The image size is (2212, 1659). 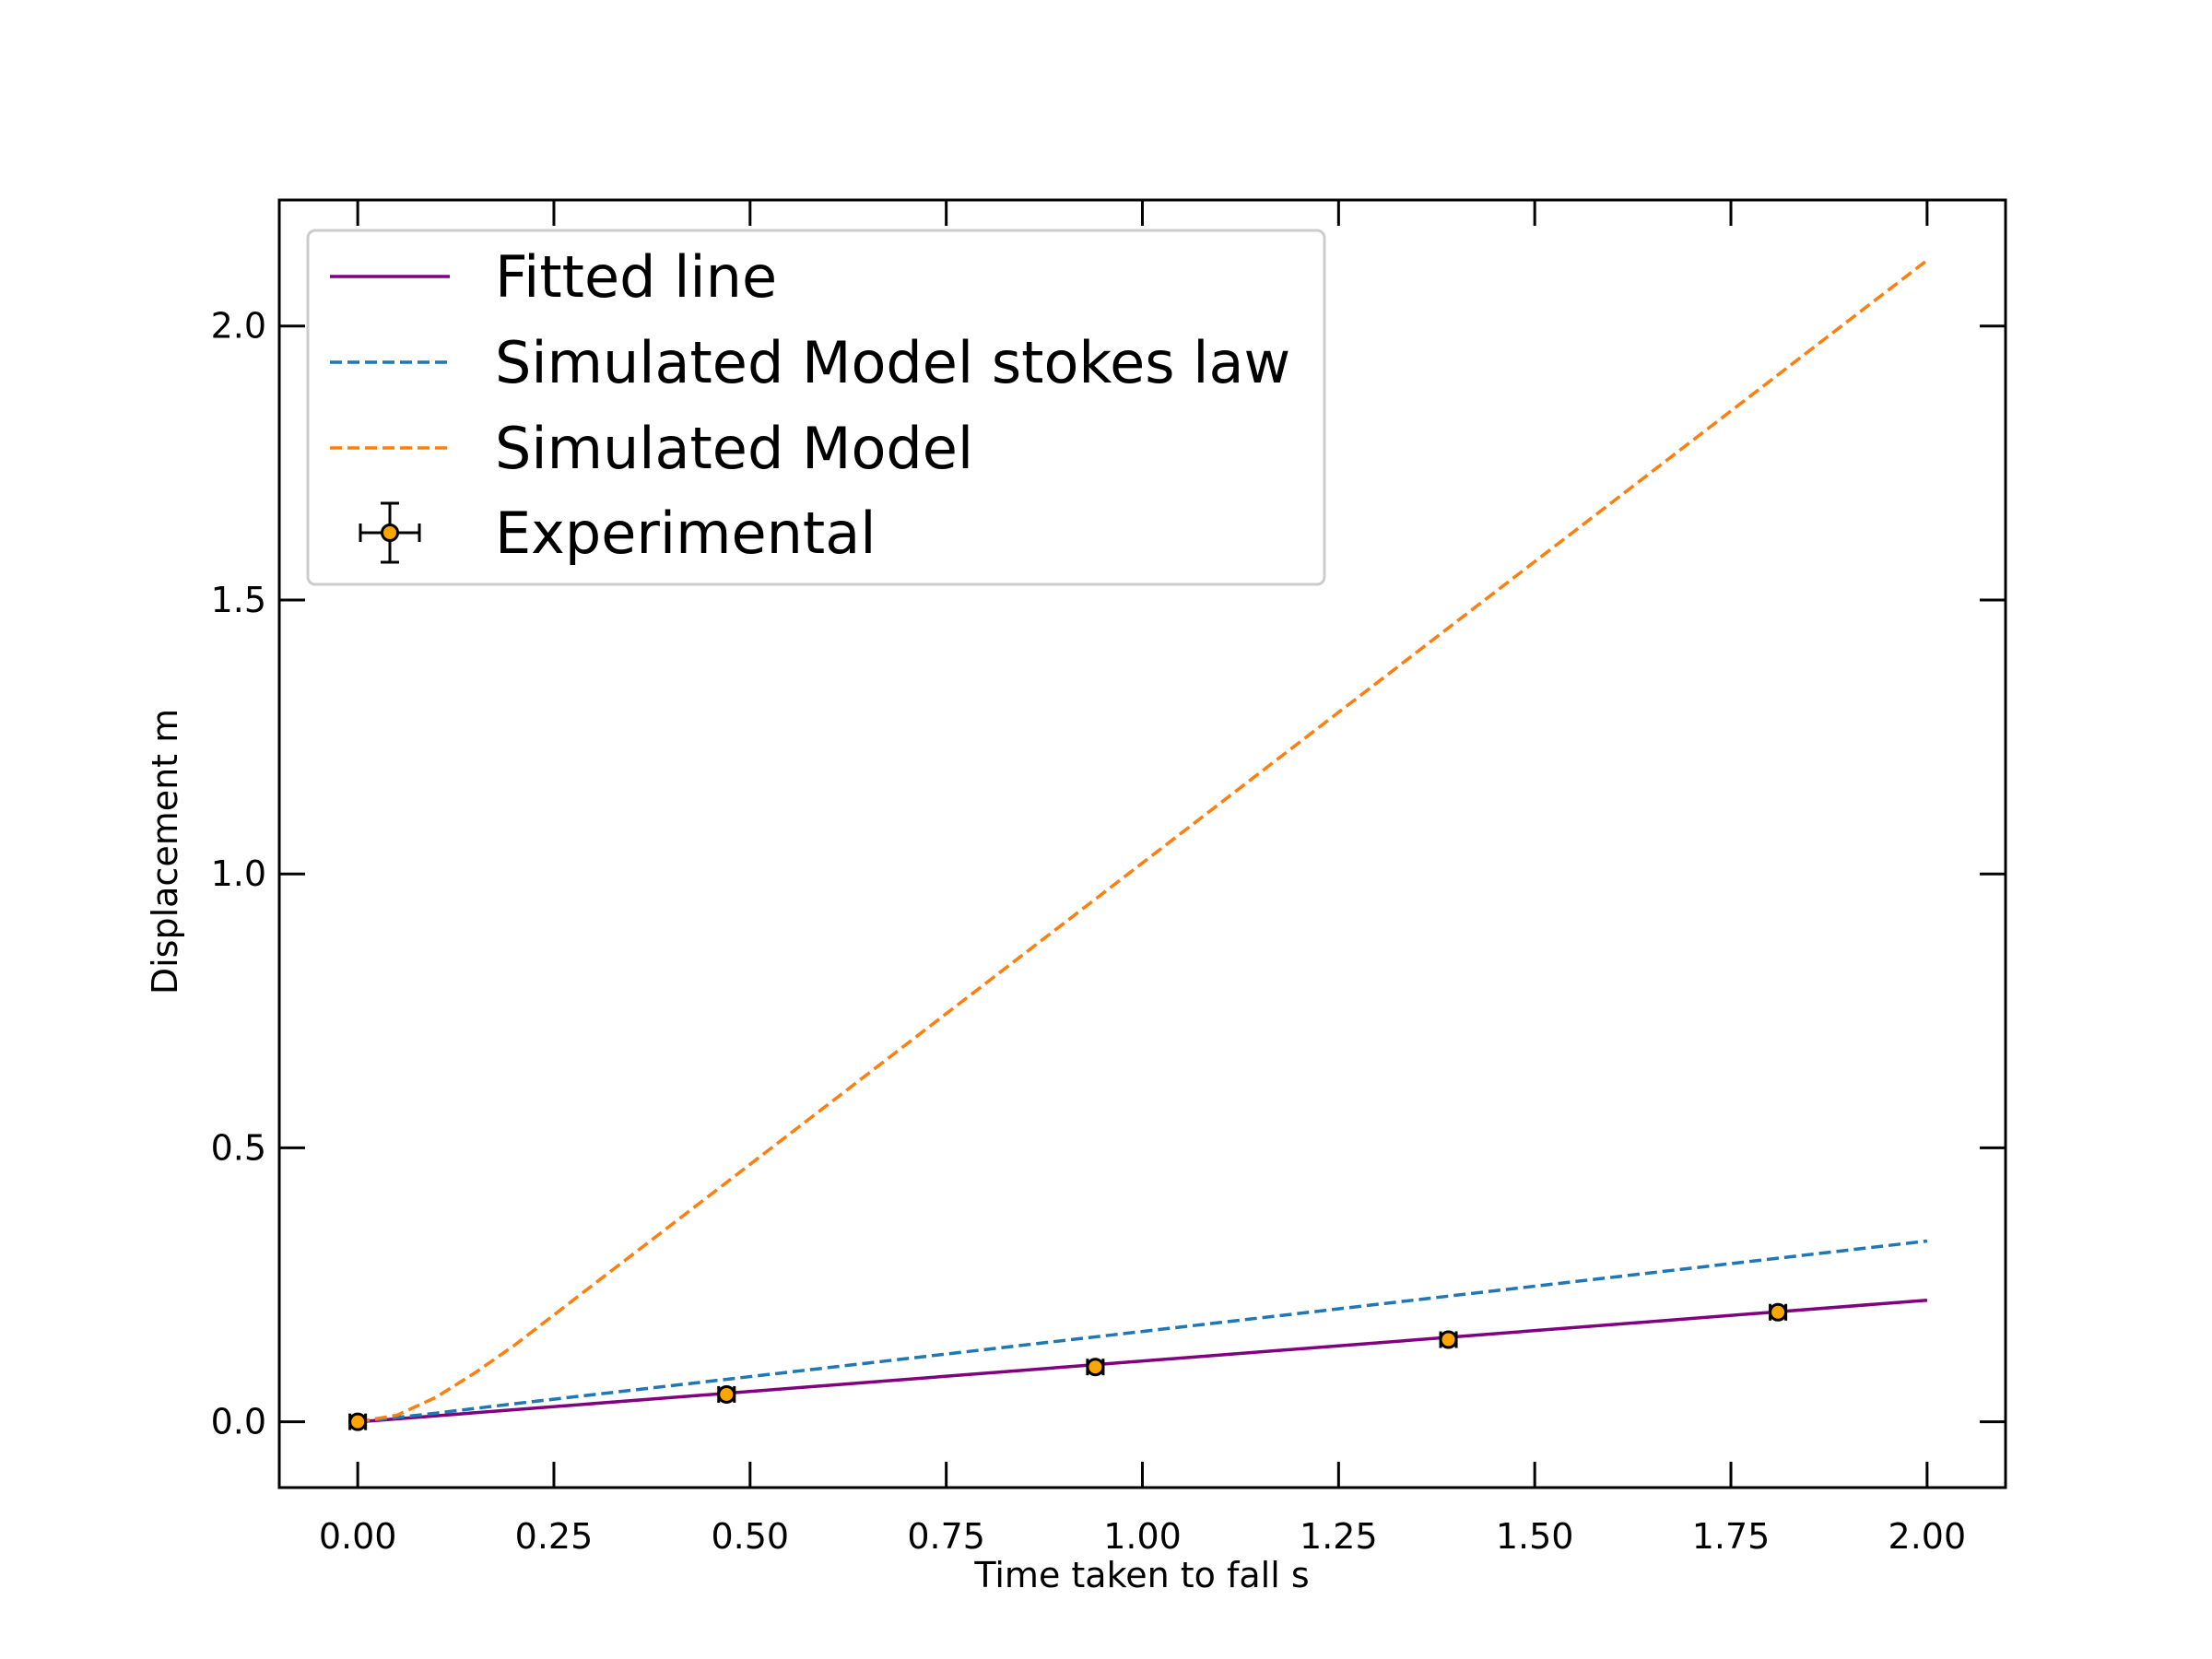 What do you see at coordinates (238, 1147) in the screenshot?
I see `y-tick-label: 0.5` at bounding box center [238, 1147].